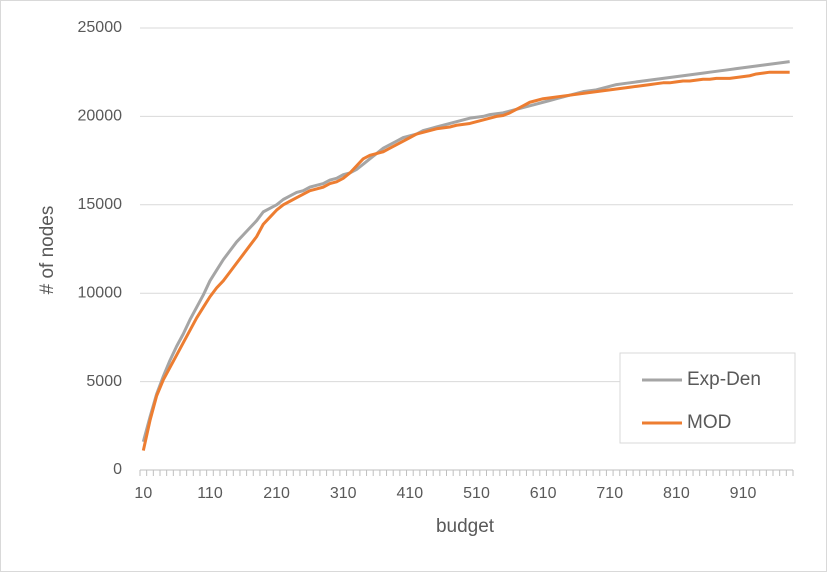 This screenshot has width=827, height=572. Describe the element at coordinates (724, 379) in the screenshot. I see `legend-label: Exp-Den` at that location.